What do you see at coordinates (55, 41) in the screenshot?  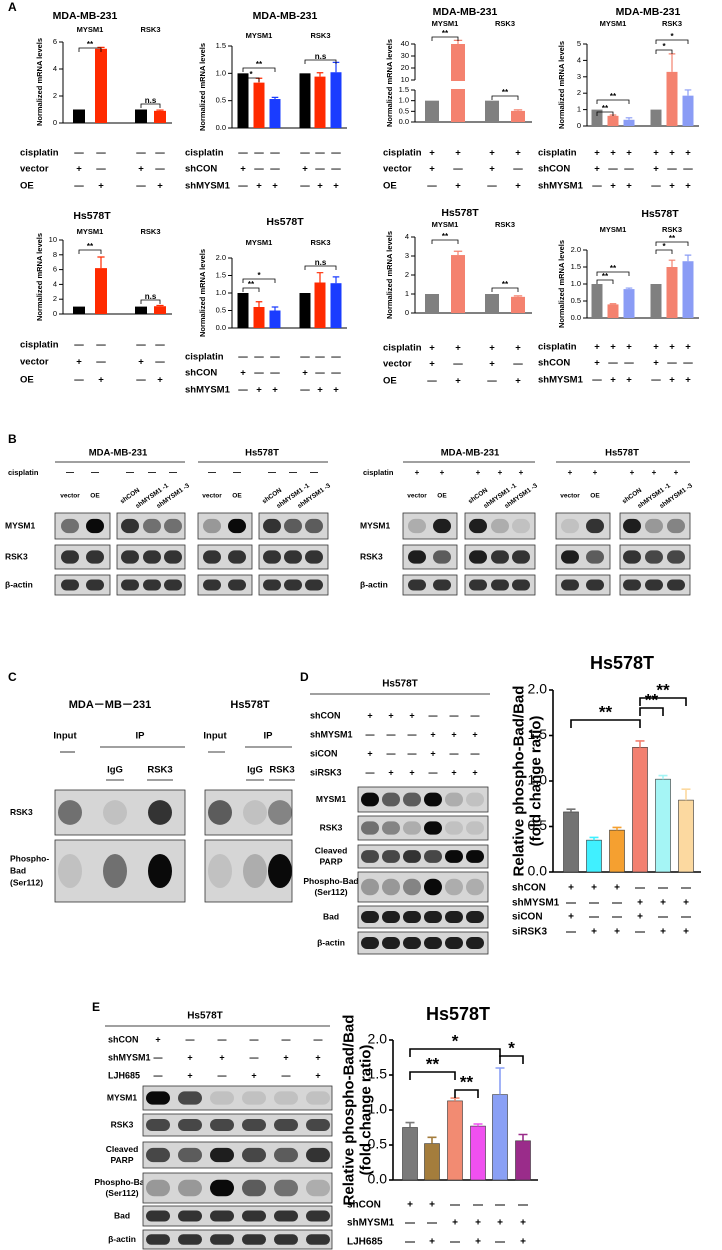 I see `y-tick-label: 6` at bounding box center [55, 41].